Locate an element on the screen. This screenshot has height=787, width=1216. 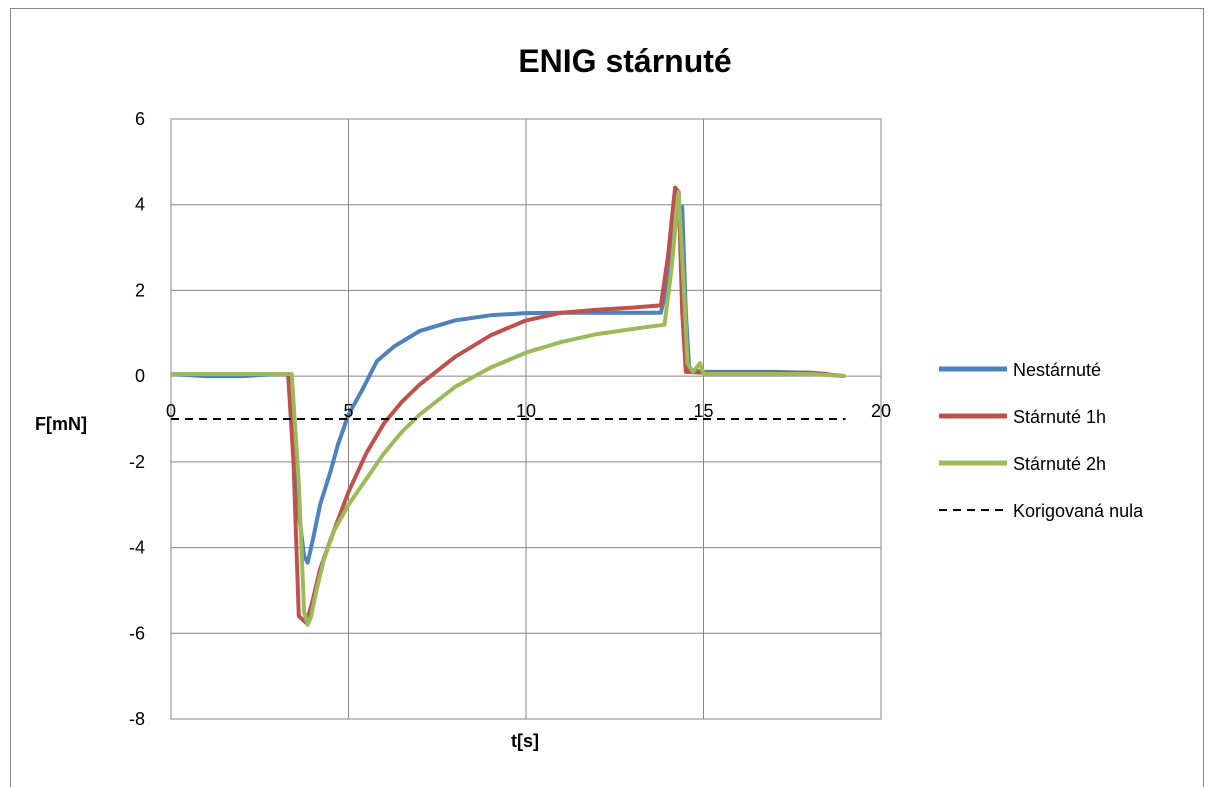
y-tick-label: 4 is located at coordinates (140, 205).